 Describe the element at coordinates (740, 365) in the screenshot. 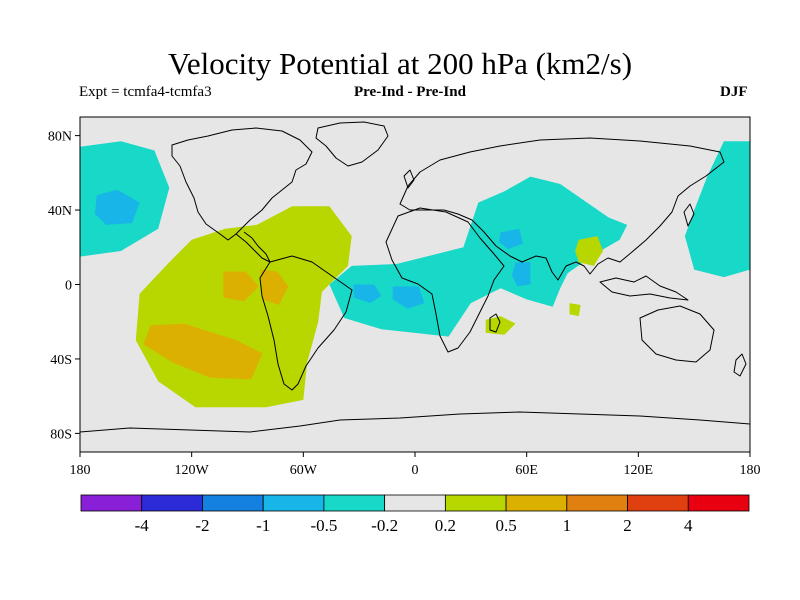

I see `coastline-new-zealand` at that location.